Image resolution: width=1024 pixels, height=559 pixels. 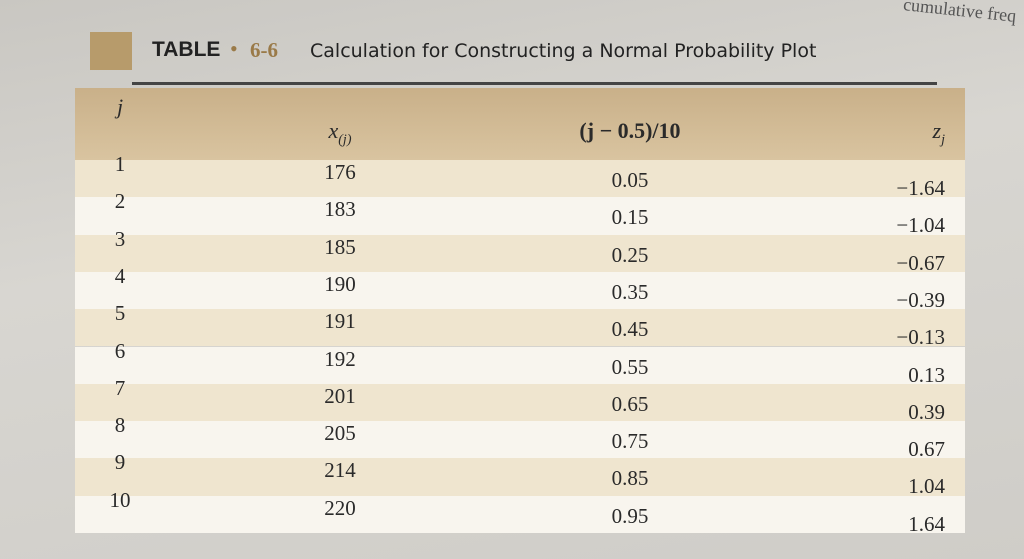 What do you see at coordinates (111, 51) in the screenshot?
I see `title-square` at bounding box center [111, 51].